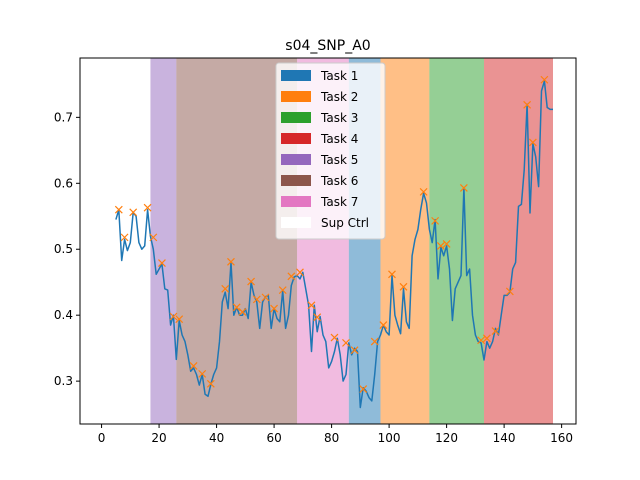  Describe the element at coordinates (63, 381) in the screenshot. I see `y-tick-label-0: 0.3` at that location.